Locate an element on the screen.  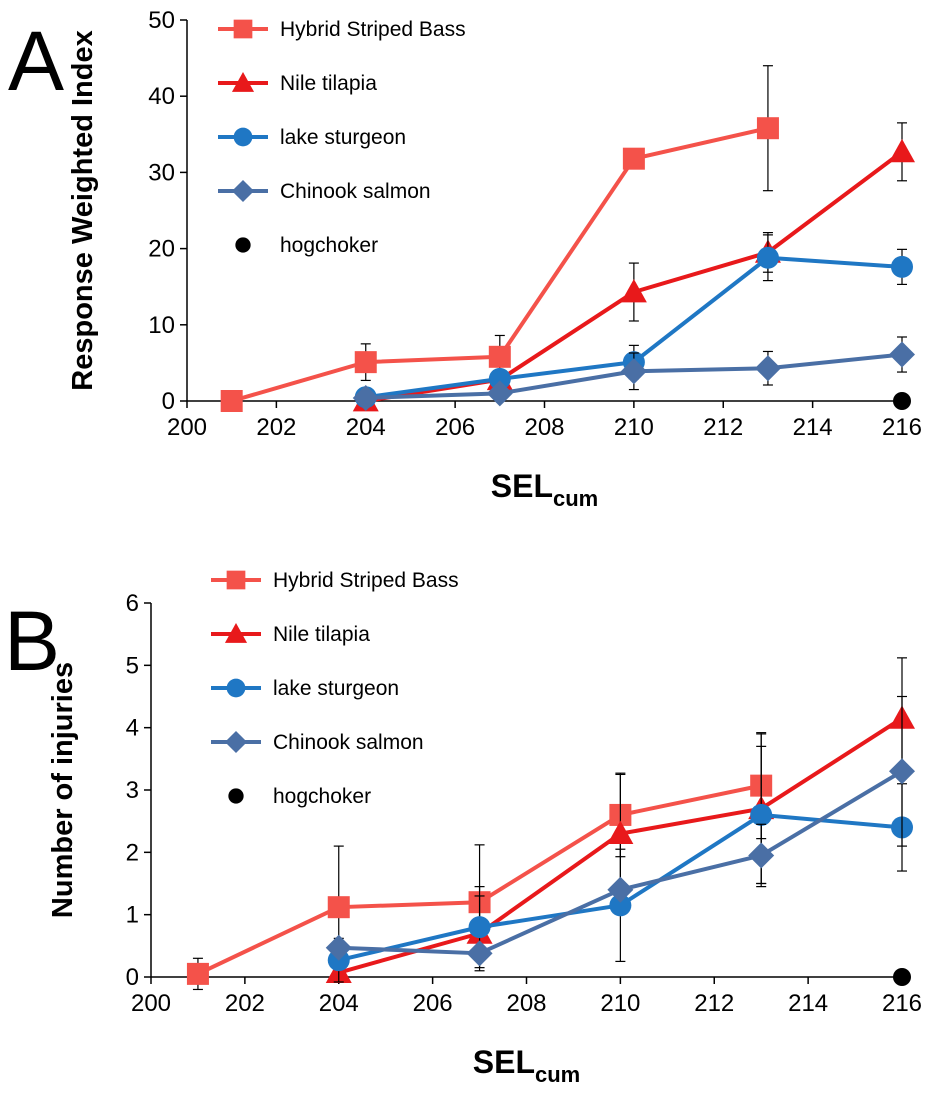
panel-b-x-tick-label: 216 is located at coordinates (902, 1003).